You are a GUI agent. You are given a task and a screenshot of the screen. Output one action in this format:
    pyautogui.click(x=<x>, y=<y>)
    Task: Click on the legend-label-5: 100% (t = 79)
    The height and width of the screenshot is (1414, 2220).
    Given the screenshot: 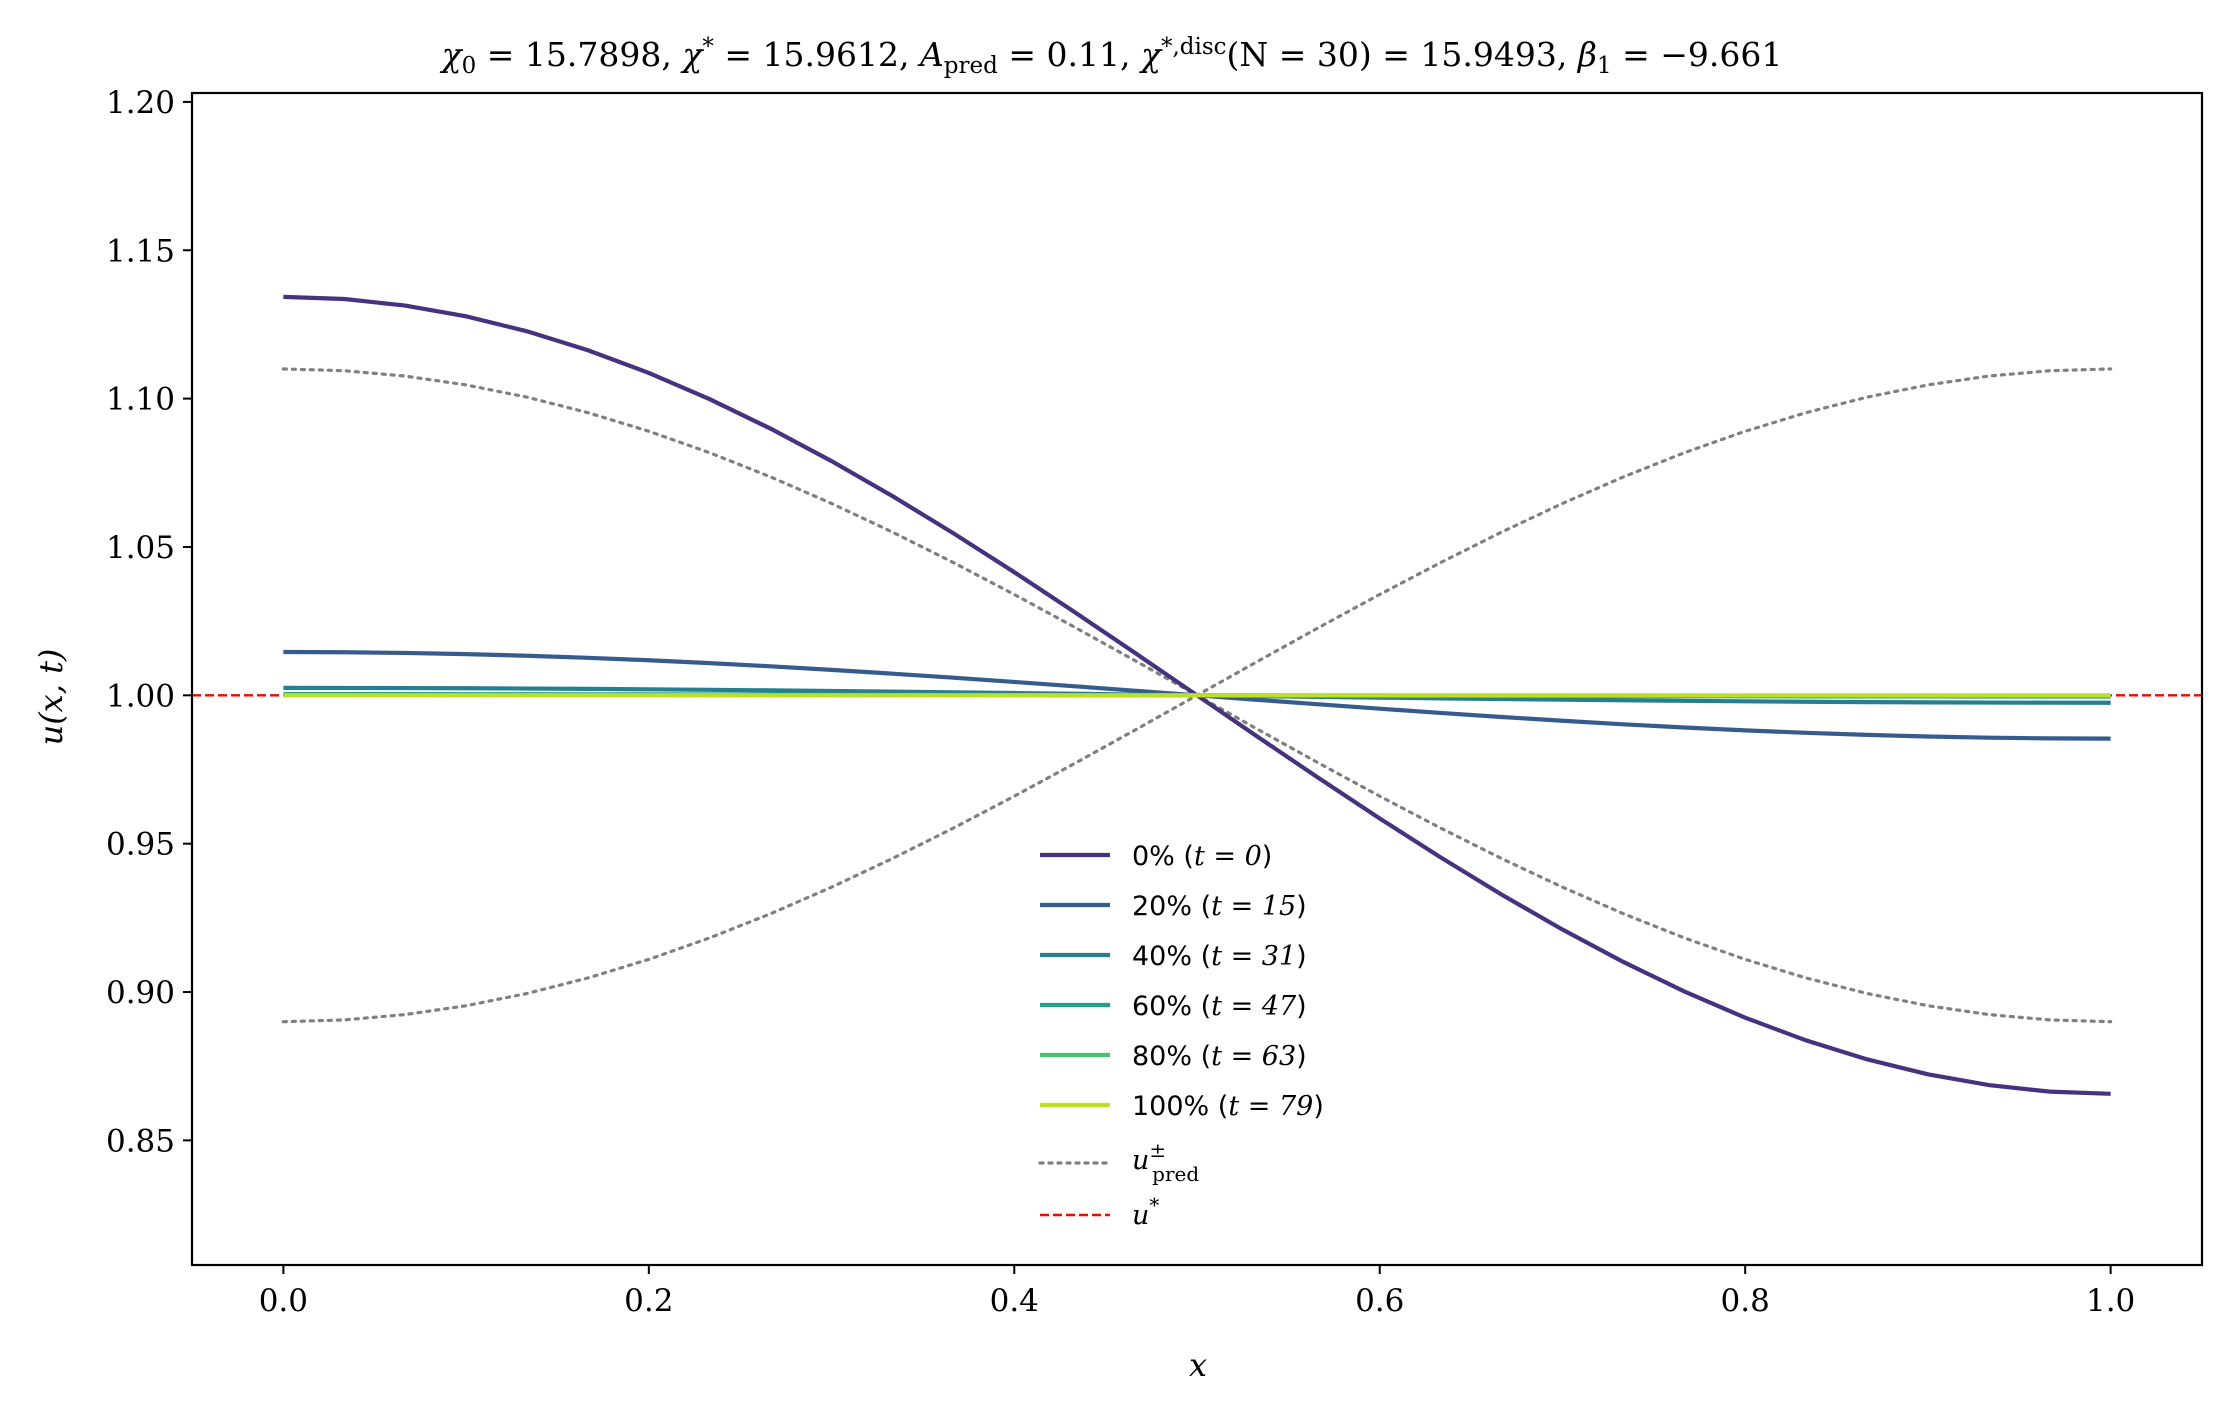 What is the action you would take?
    pyautogui.click(x=1228, y=1106)
    